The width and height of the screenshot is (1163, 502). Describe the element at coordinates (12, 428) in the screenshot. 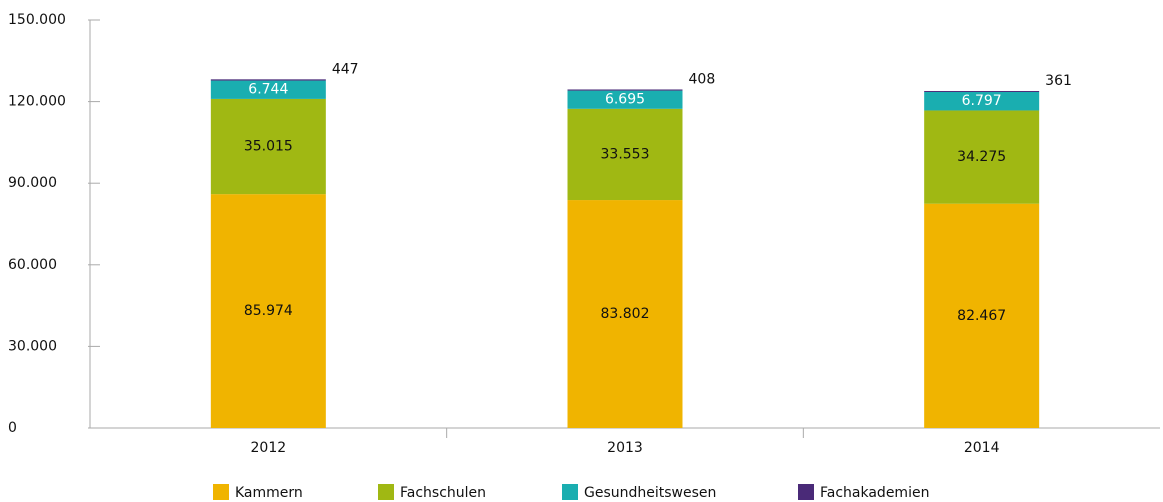

I see `y-tick-label: 0` at that location.